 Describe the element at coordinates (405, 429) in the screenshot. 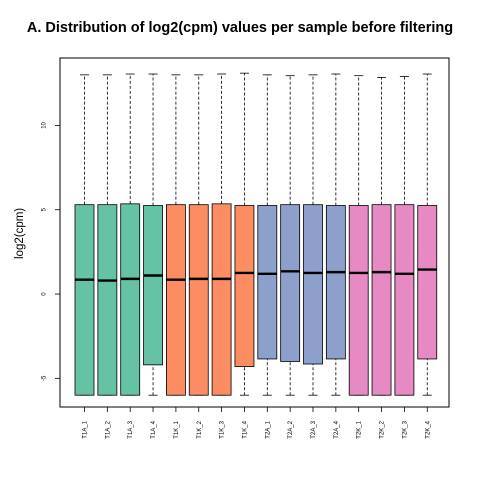

I see `x-tick-label: T2K_3` at that location.